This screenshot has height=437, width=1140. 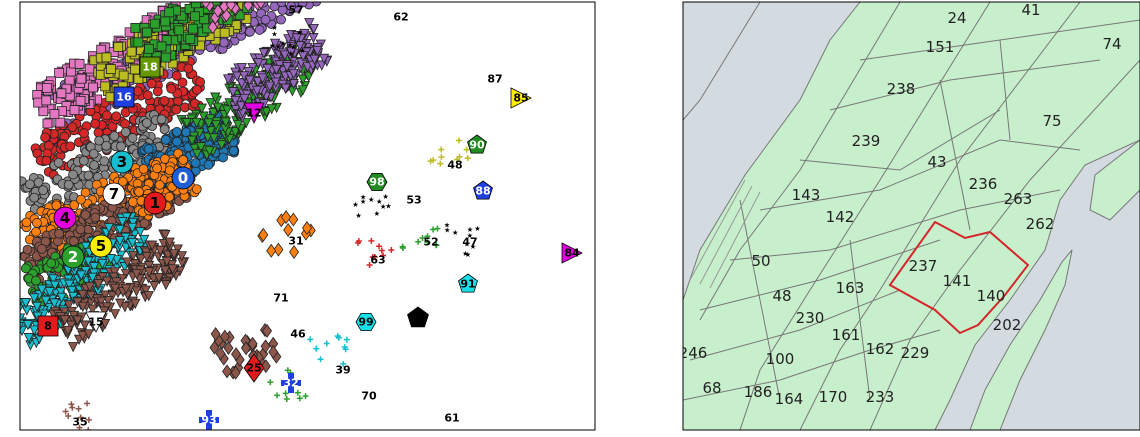 I want to click on cluster-label: 2, so click(x=73, y=257).